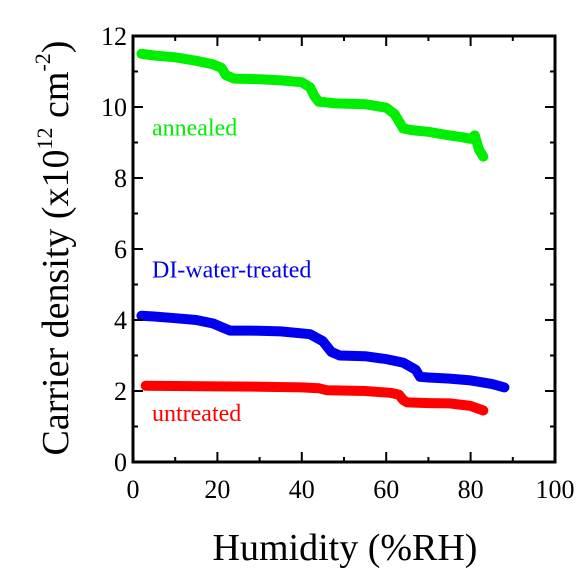  Describe the element at coordinates (345, 548) in the screenshot. I see `x-axis-title: Humidity (%RH)` at that location.